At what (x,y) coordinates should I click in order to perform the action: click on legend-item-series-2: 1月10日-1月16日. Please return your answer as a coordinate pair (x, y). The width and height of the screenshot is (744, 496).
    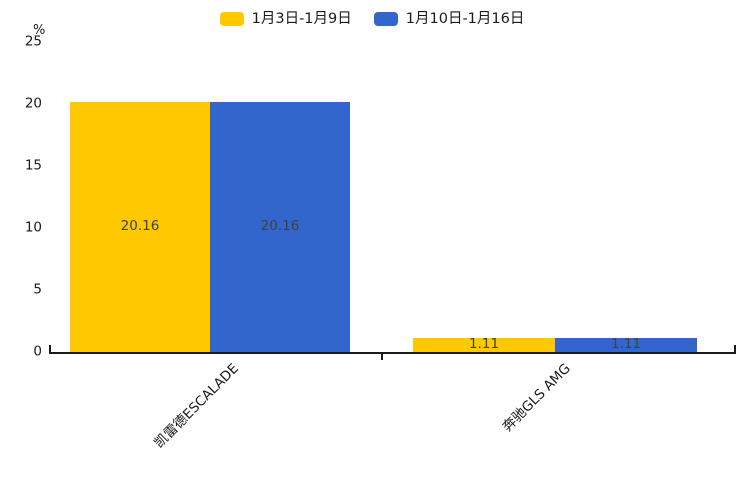
    Looking at the image, I should click on (449, 18).